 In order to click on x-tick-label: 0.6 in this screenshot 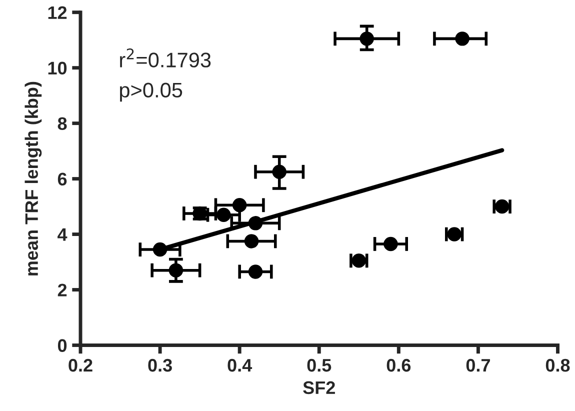, I will do `click(398, 365)`.